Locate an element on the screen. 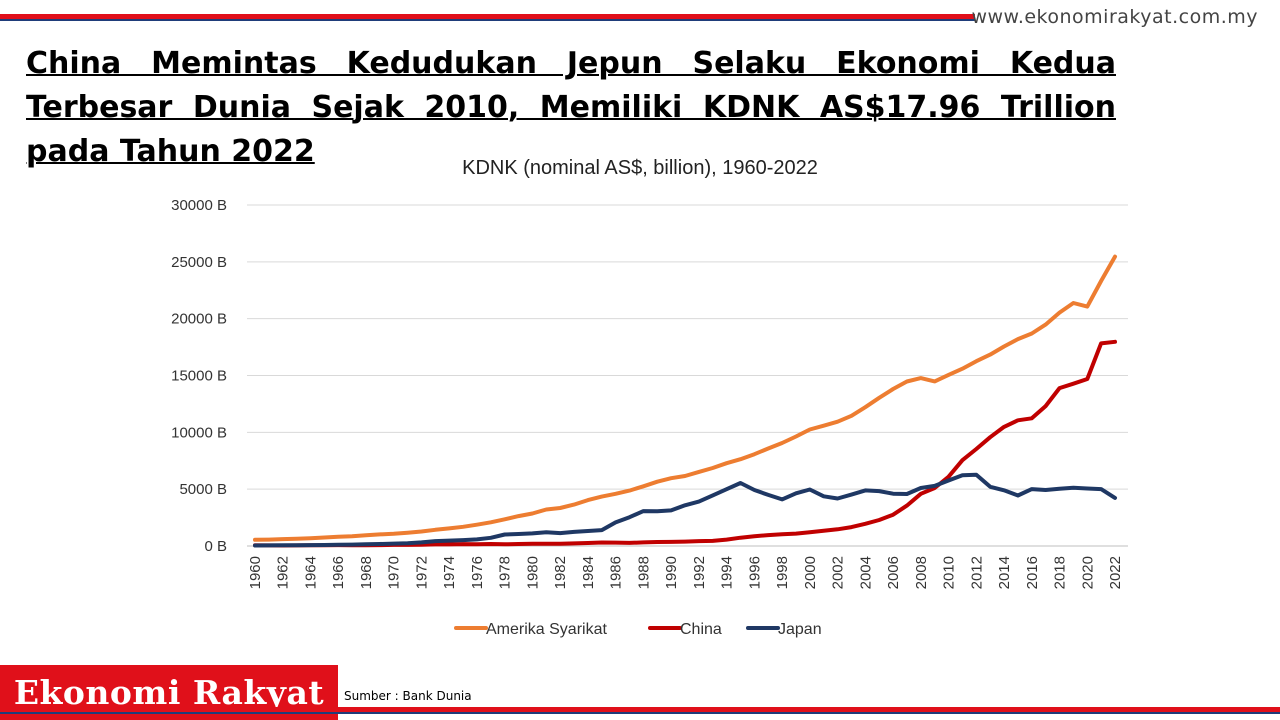  x-tick-label: 1972 is located at coordinates (421, 572).